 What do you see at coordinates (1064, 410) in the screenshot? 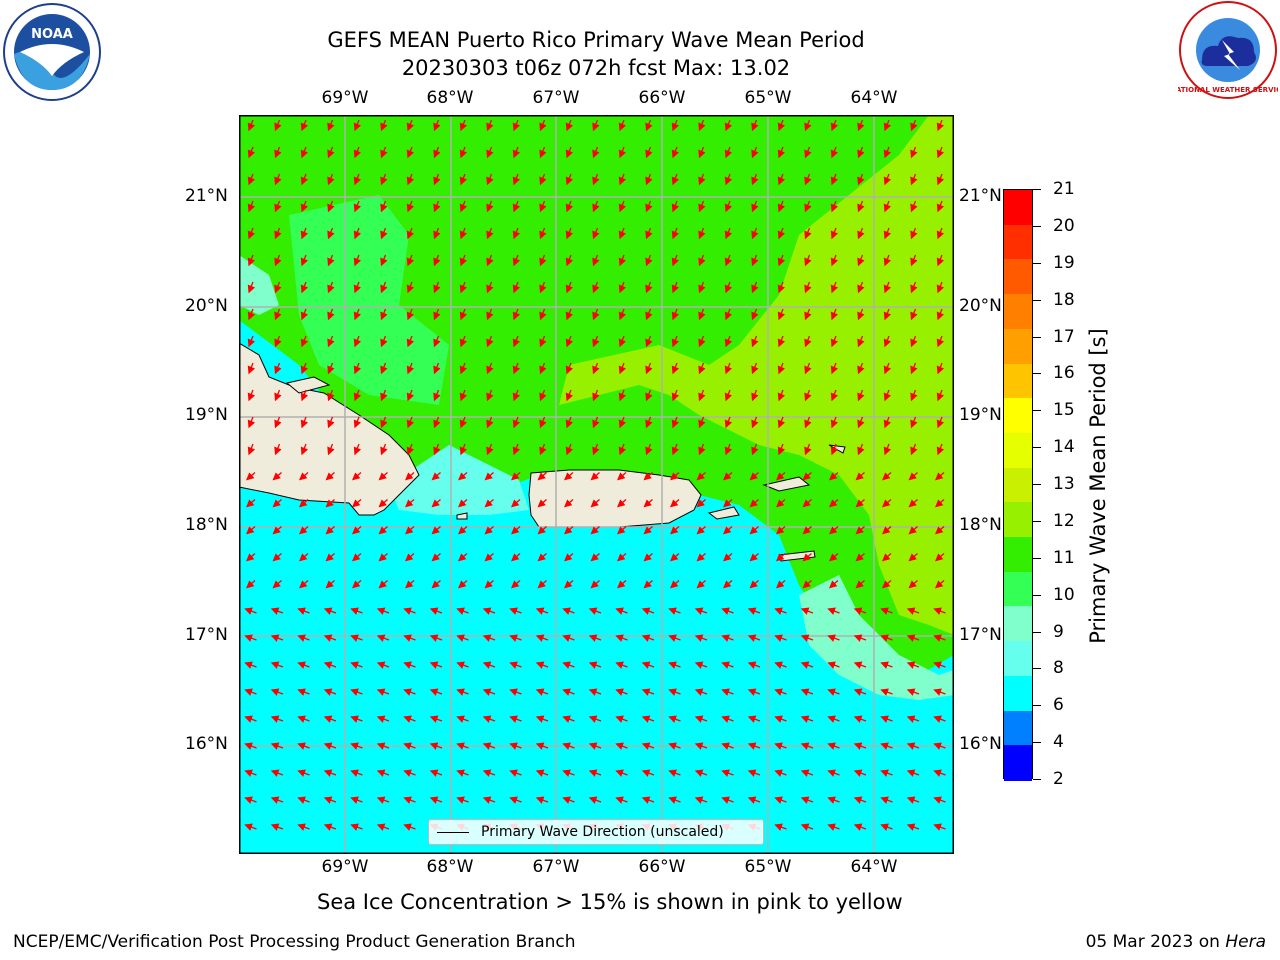
I see `colorbar-tick-label: 15` at bounding box center [1064, 410].